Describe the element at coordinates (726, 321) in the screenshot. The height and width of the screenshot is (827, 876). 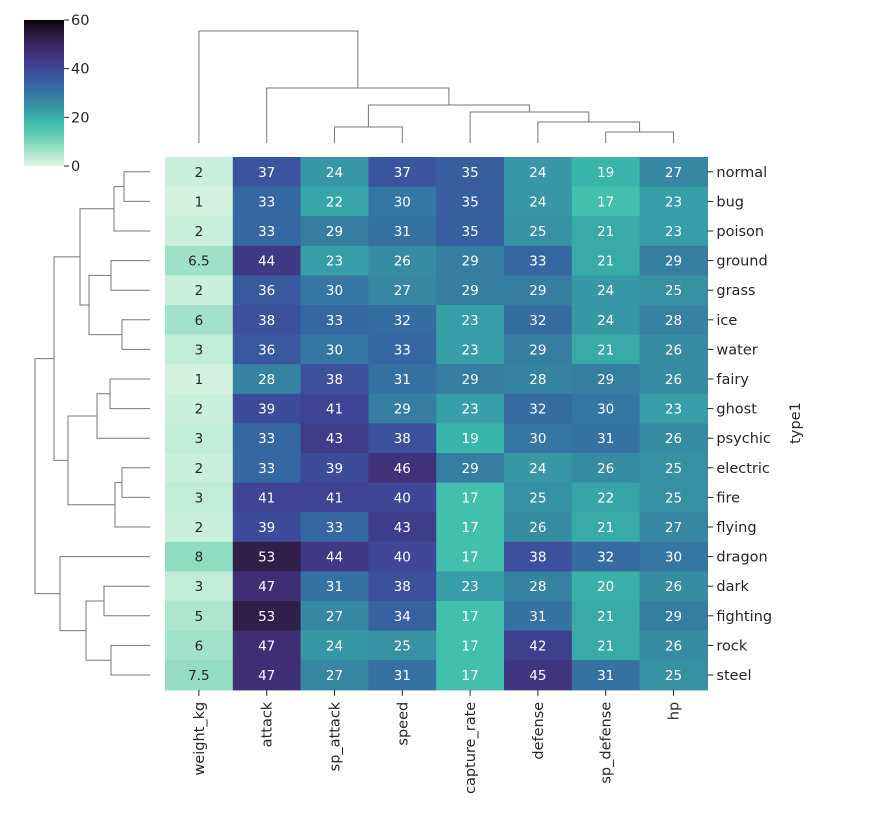
I see `row-label: ice` at that location.